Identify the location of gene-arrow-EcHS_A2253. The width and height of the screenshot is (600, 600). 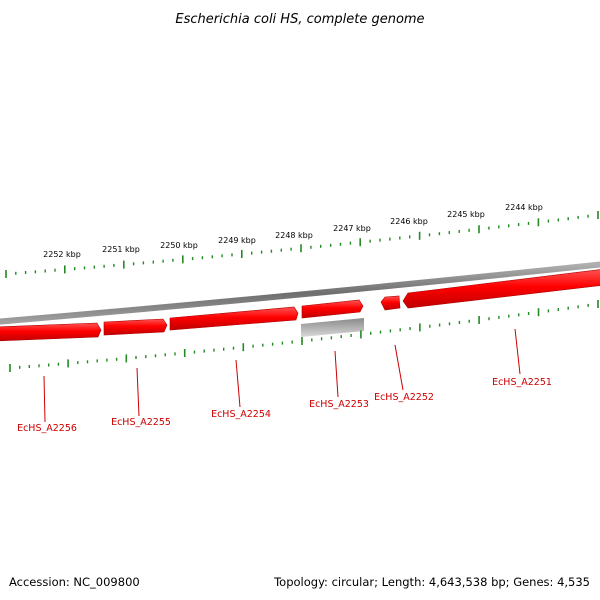
(332, 309).